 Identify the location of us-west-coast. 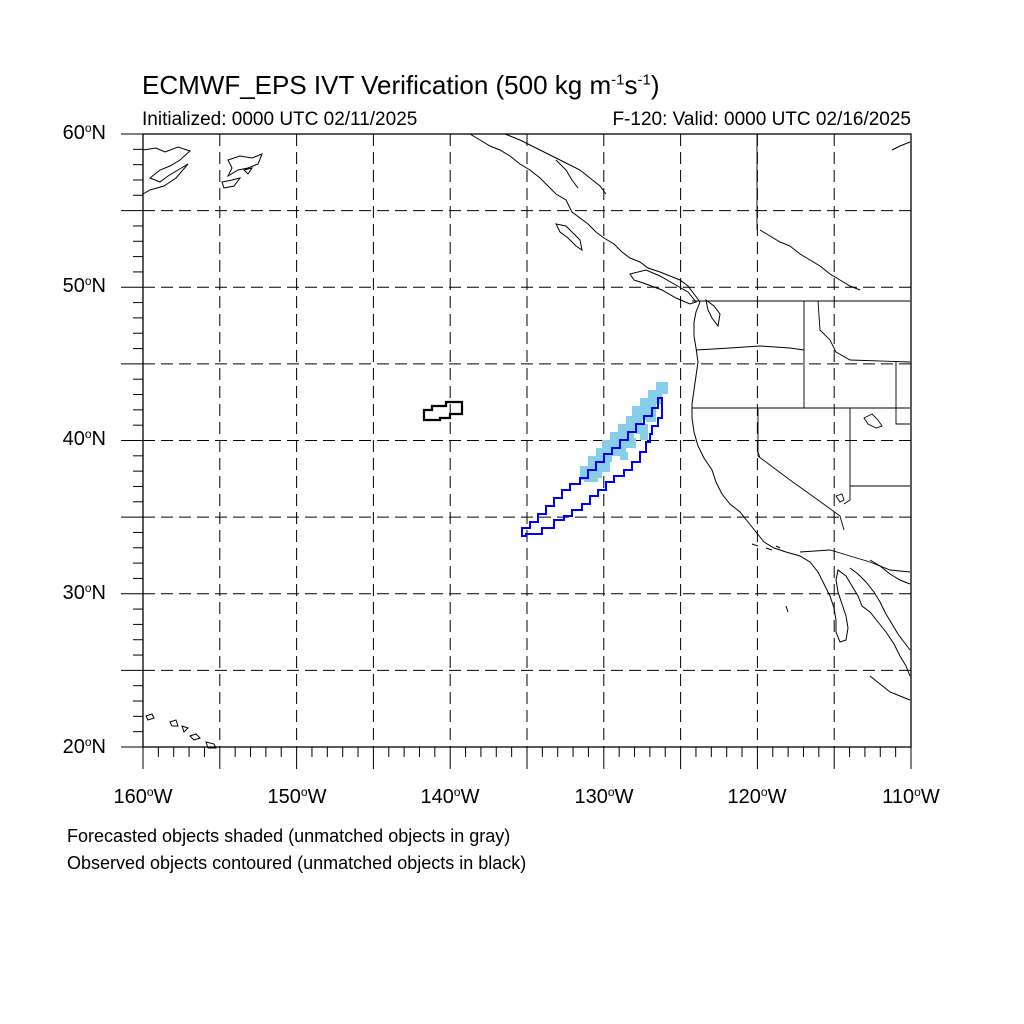
(801, 489).